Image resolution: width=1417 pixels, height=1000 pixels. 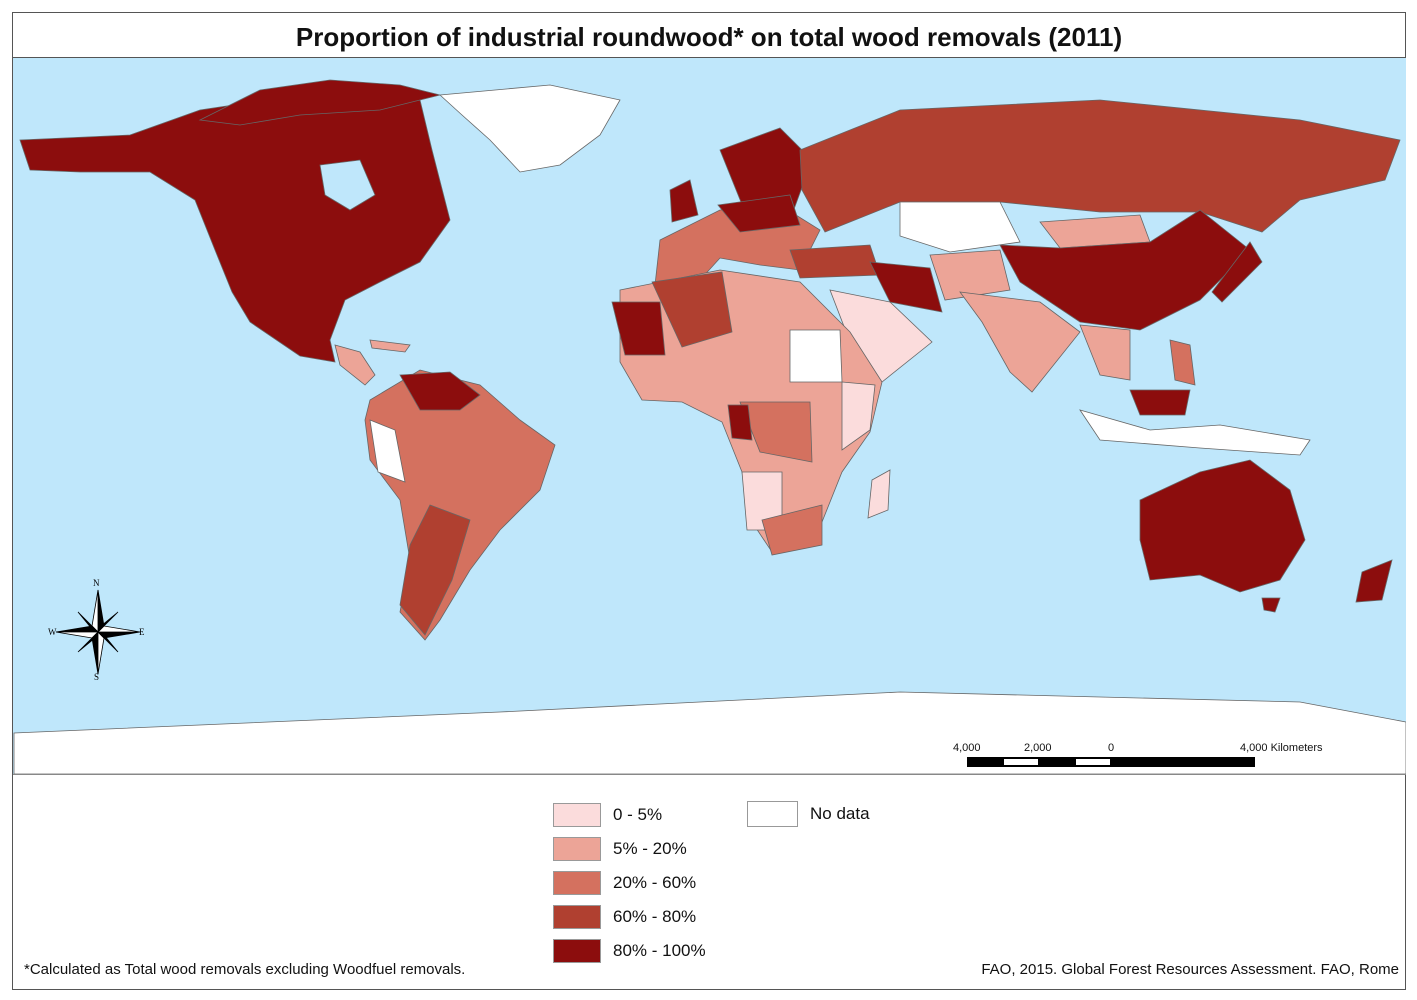 I want to click on scale-label-4000-km: 4,000 Kilometers, so click(x=1281, y=748).